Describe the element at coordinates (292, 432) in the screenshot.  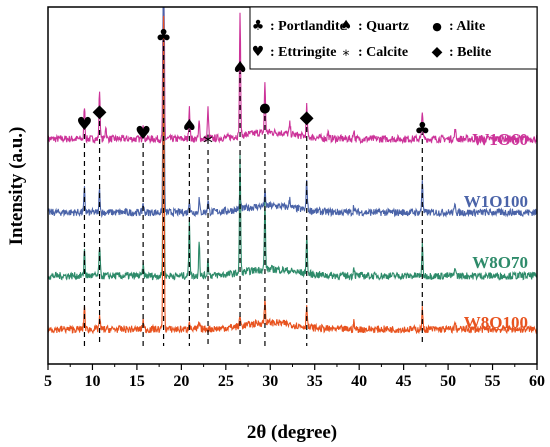
I see `x-axis-label: 2θ (degree)` at that location.